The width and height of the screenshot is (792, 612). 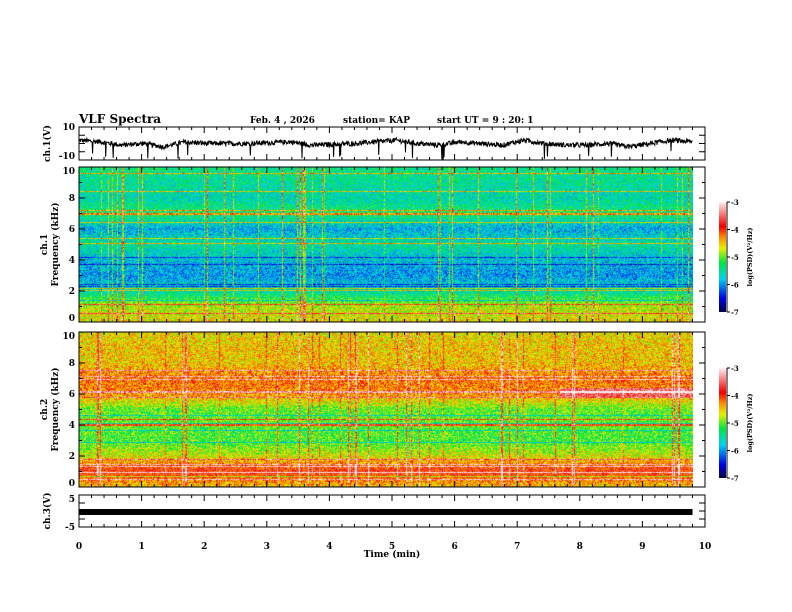 What do you see at coordinates (70, 528) in the screenshot?
I see `y-tick-label: -5` at bounding box center [70, 528].